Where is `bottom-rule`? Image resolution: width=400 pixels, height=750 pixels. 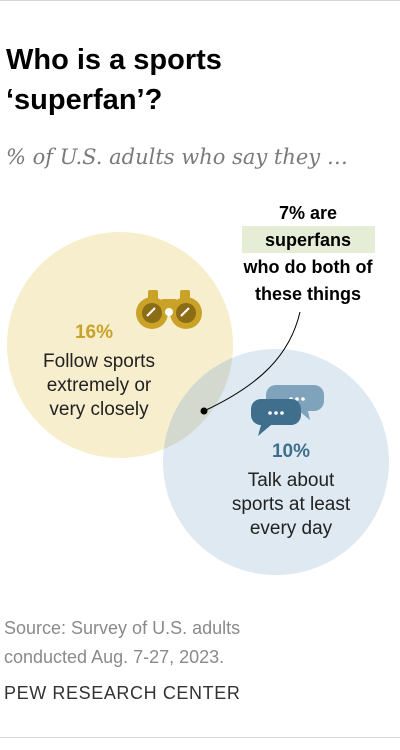 bottom-rule is located at coordinates (200, 737).